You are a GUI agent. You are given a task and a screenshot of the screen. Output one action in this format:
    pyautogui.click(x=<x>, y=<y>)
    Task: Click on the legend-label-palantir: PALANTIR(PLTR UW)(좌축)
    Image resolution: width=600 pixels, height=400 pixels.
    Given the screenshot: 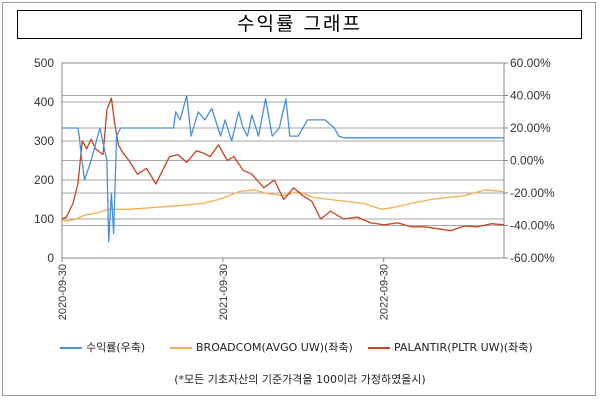 What is the action you would take?
    pyautogui.click(x=463, y=347)
    